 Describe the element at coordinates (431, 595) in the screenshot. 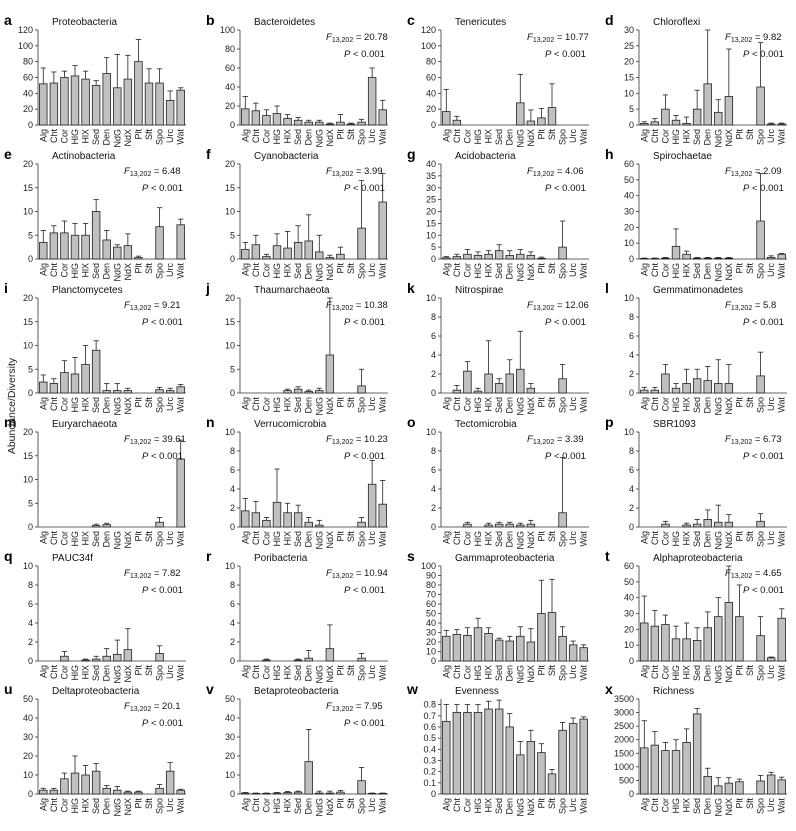

I see `y-tick-label: 70` at that location.